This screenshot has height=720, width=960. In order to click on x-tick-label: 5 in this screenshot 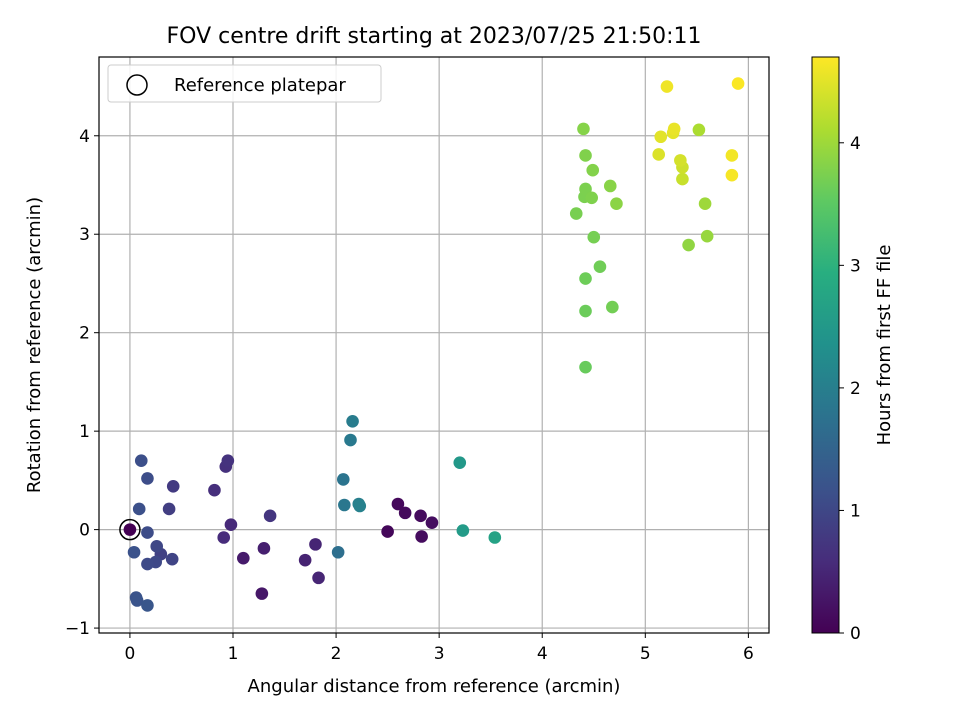, I will do `click(645, 654)`.